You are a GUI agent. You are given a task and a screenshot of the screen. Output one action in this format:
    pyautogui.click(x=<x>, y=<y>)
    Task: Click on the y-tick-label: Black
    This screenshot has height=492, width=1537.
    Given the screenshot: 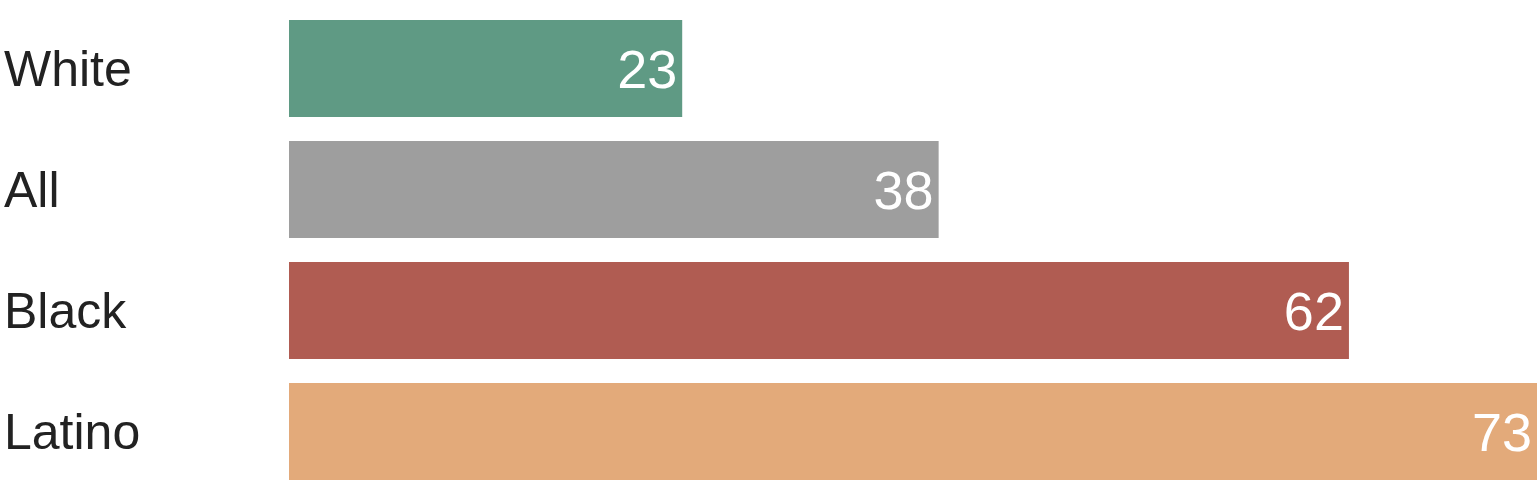 What is the action you would take?
    pyautogui.click(x=66, y=311)
    